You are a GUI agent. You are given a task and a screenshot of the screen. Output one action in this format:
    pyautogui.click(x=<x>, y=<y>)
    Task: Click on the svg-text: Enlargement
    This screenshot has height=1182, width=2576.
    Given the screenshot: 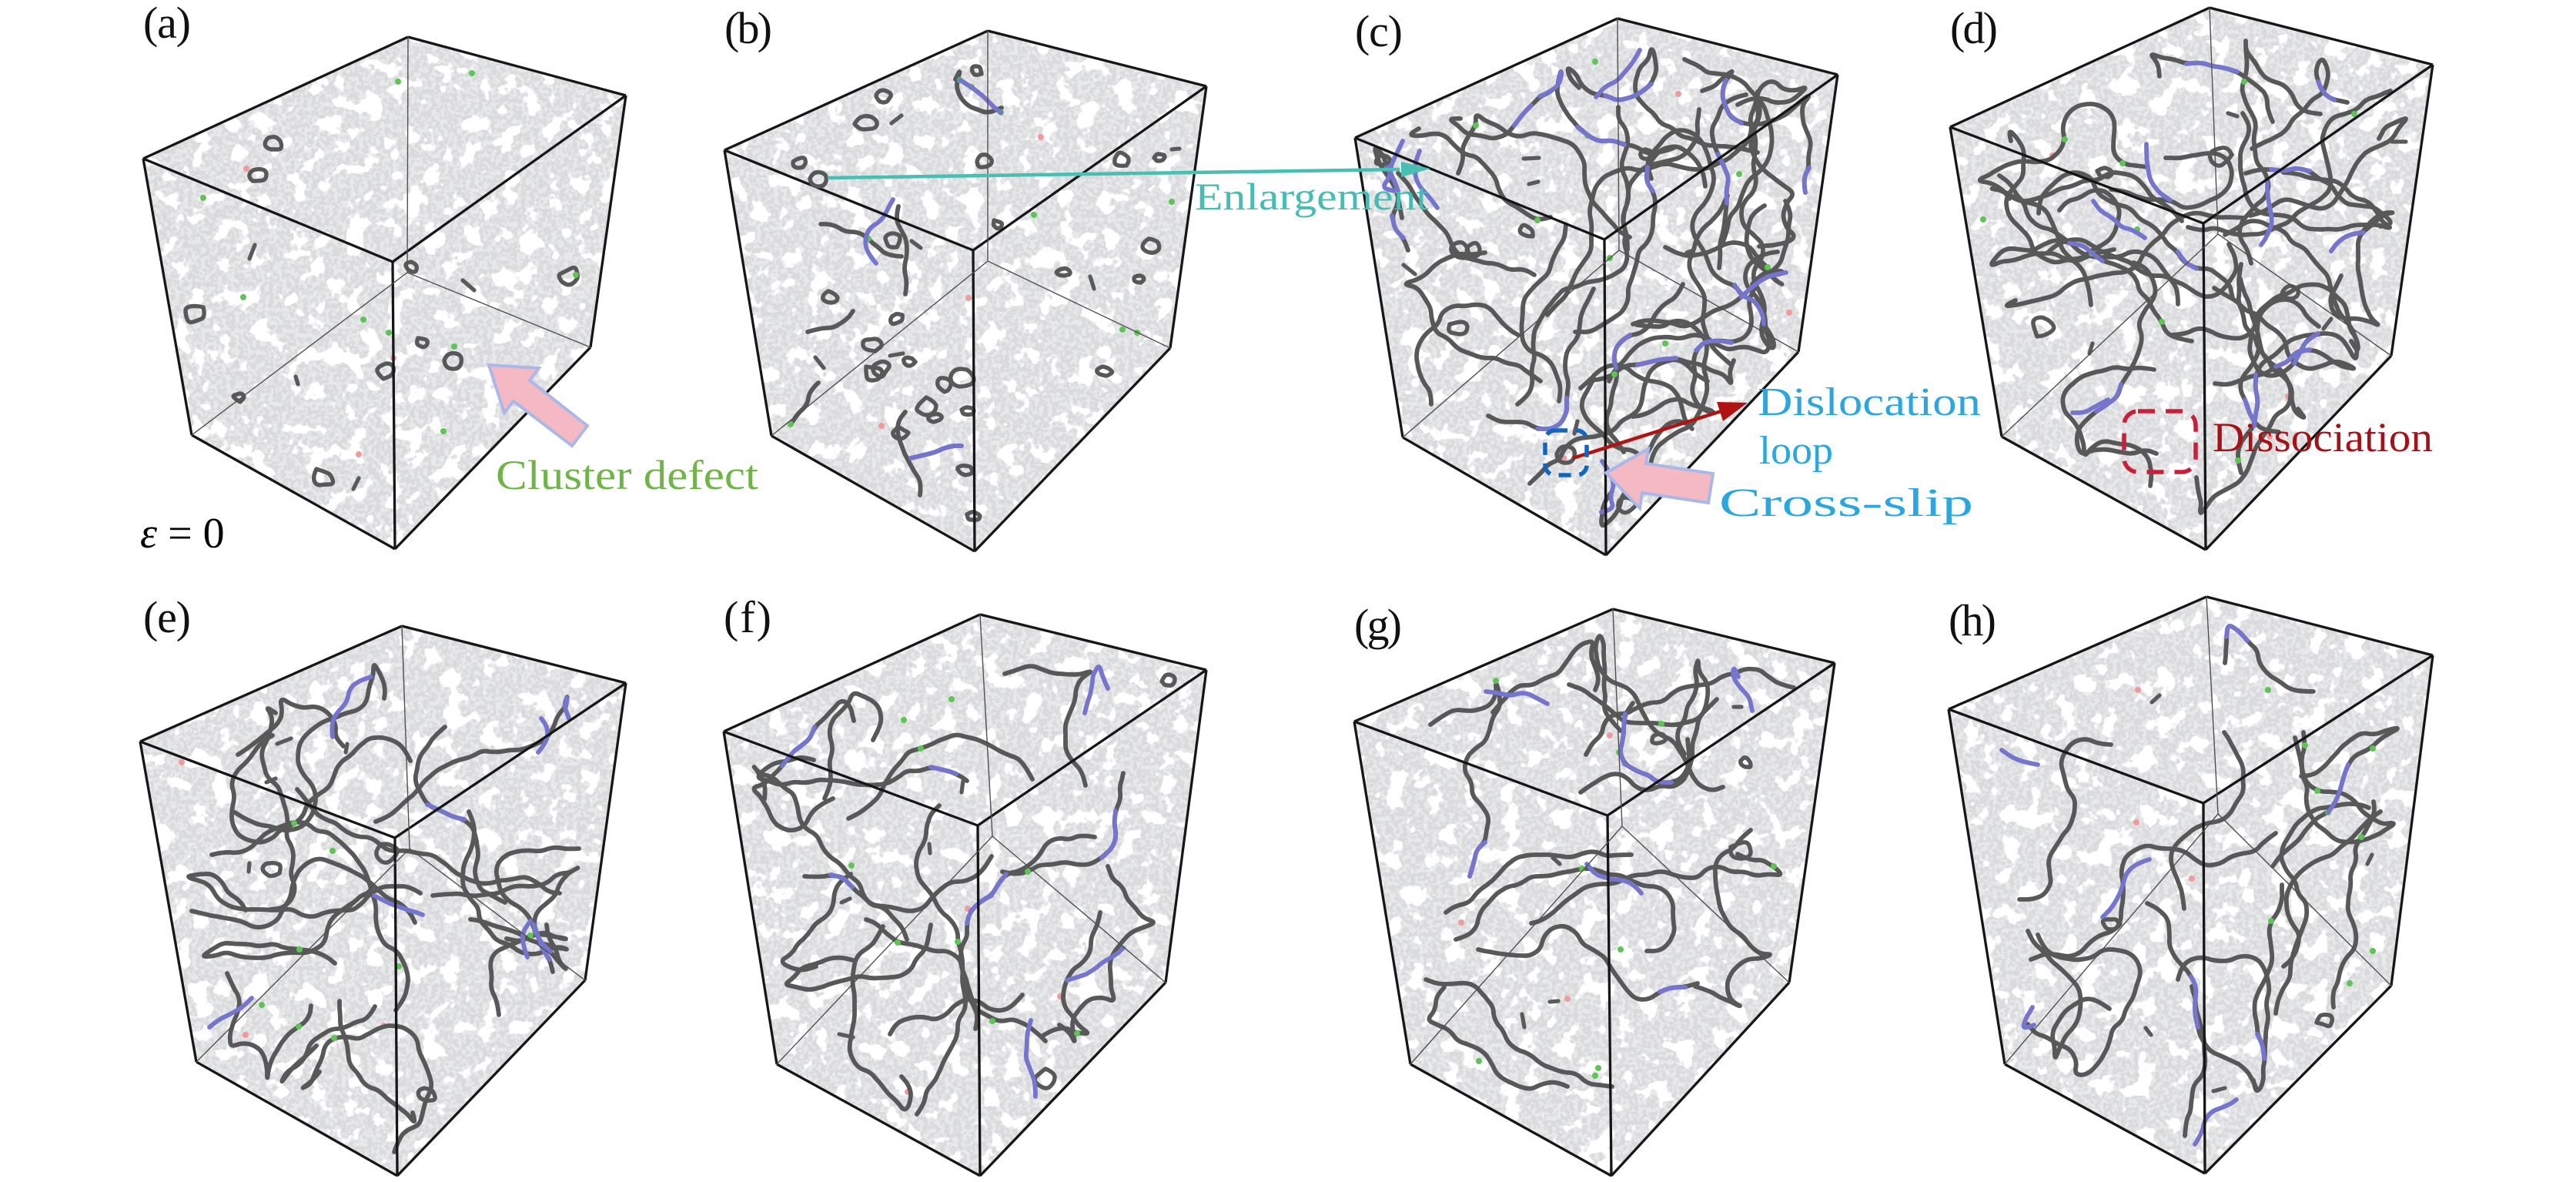 What is the action you would take?
    pyautogui.click(x=1312, y=196)
    